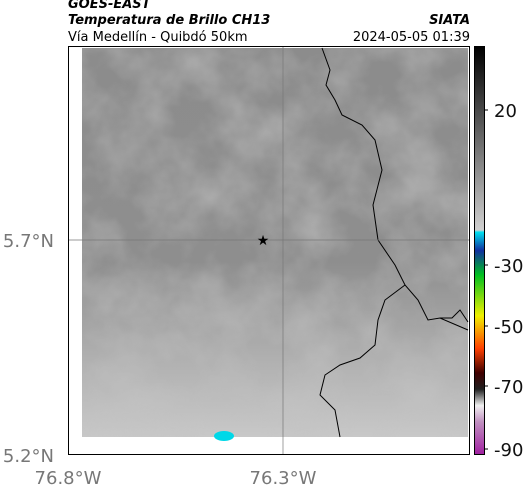 This screenshot has height=491, width=526. What do you see at coordinates (158, 37) in the screenshot?
I see `header-subtitle: Vía Medellín - Quibdó 50km` at bounding box center [158, 37].